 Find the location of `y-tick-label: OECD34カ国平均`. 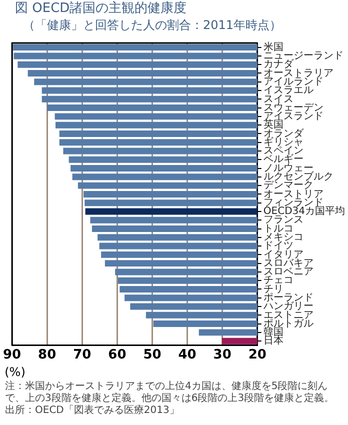

y-tick-label: OECD34カ国平均 is located at coordinates (304, 211).